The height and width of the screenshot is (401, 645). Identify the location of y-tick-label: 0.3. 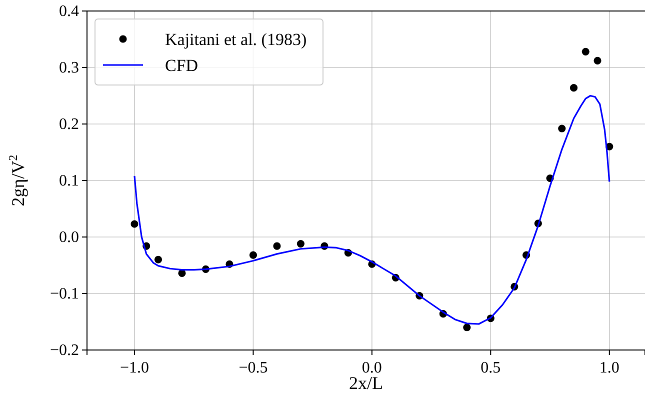
(69, 68).